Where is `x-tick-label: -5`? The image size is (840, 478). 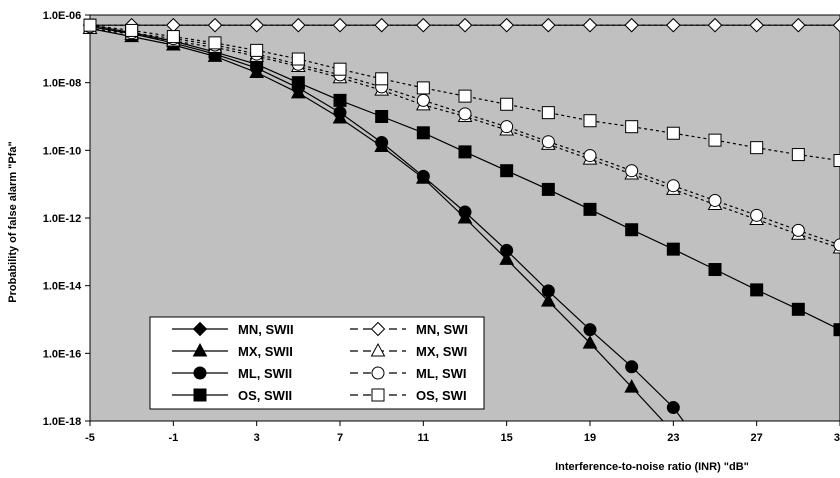
x-tick-label: -5 is located at coordinates (90, 438).